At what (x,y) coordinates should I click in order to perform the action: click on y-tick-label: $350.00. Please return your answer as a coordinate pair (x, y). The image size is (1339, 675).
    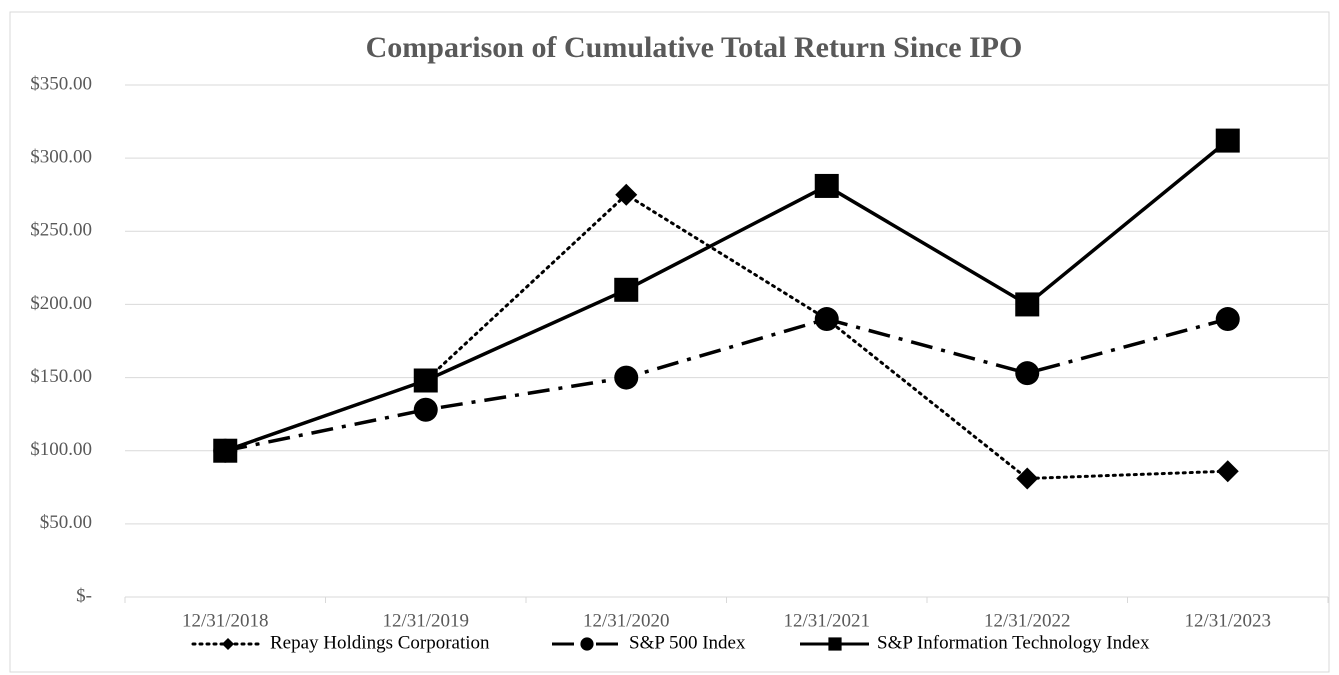
    Looking at the image, I should click on (61, 83).